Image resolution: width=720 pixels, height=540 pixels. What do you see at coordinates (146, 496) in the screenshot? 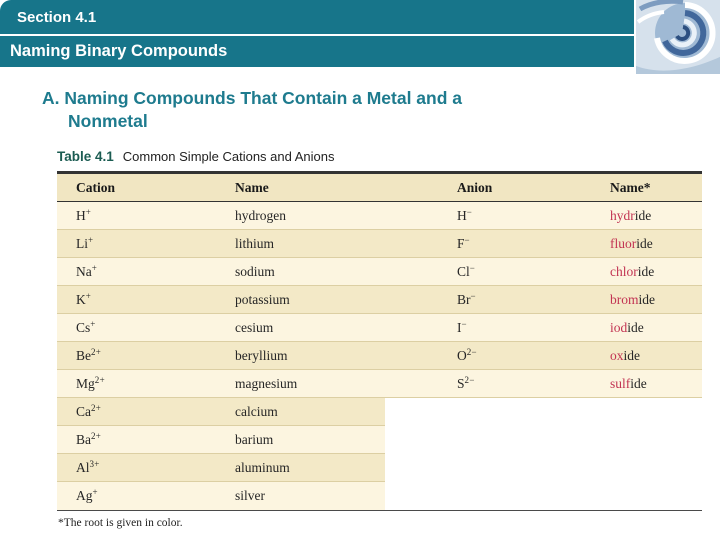
I see `cation-symbol-cell: Ag+` at bounding box center [146, 496].